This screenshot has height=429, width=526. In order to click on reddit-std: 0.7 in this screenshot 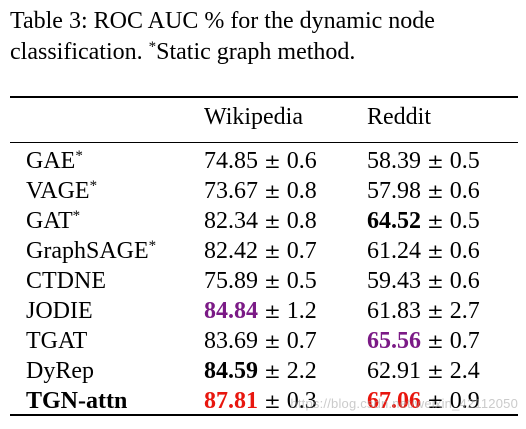, I will do `click(464, 341)`.